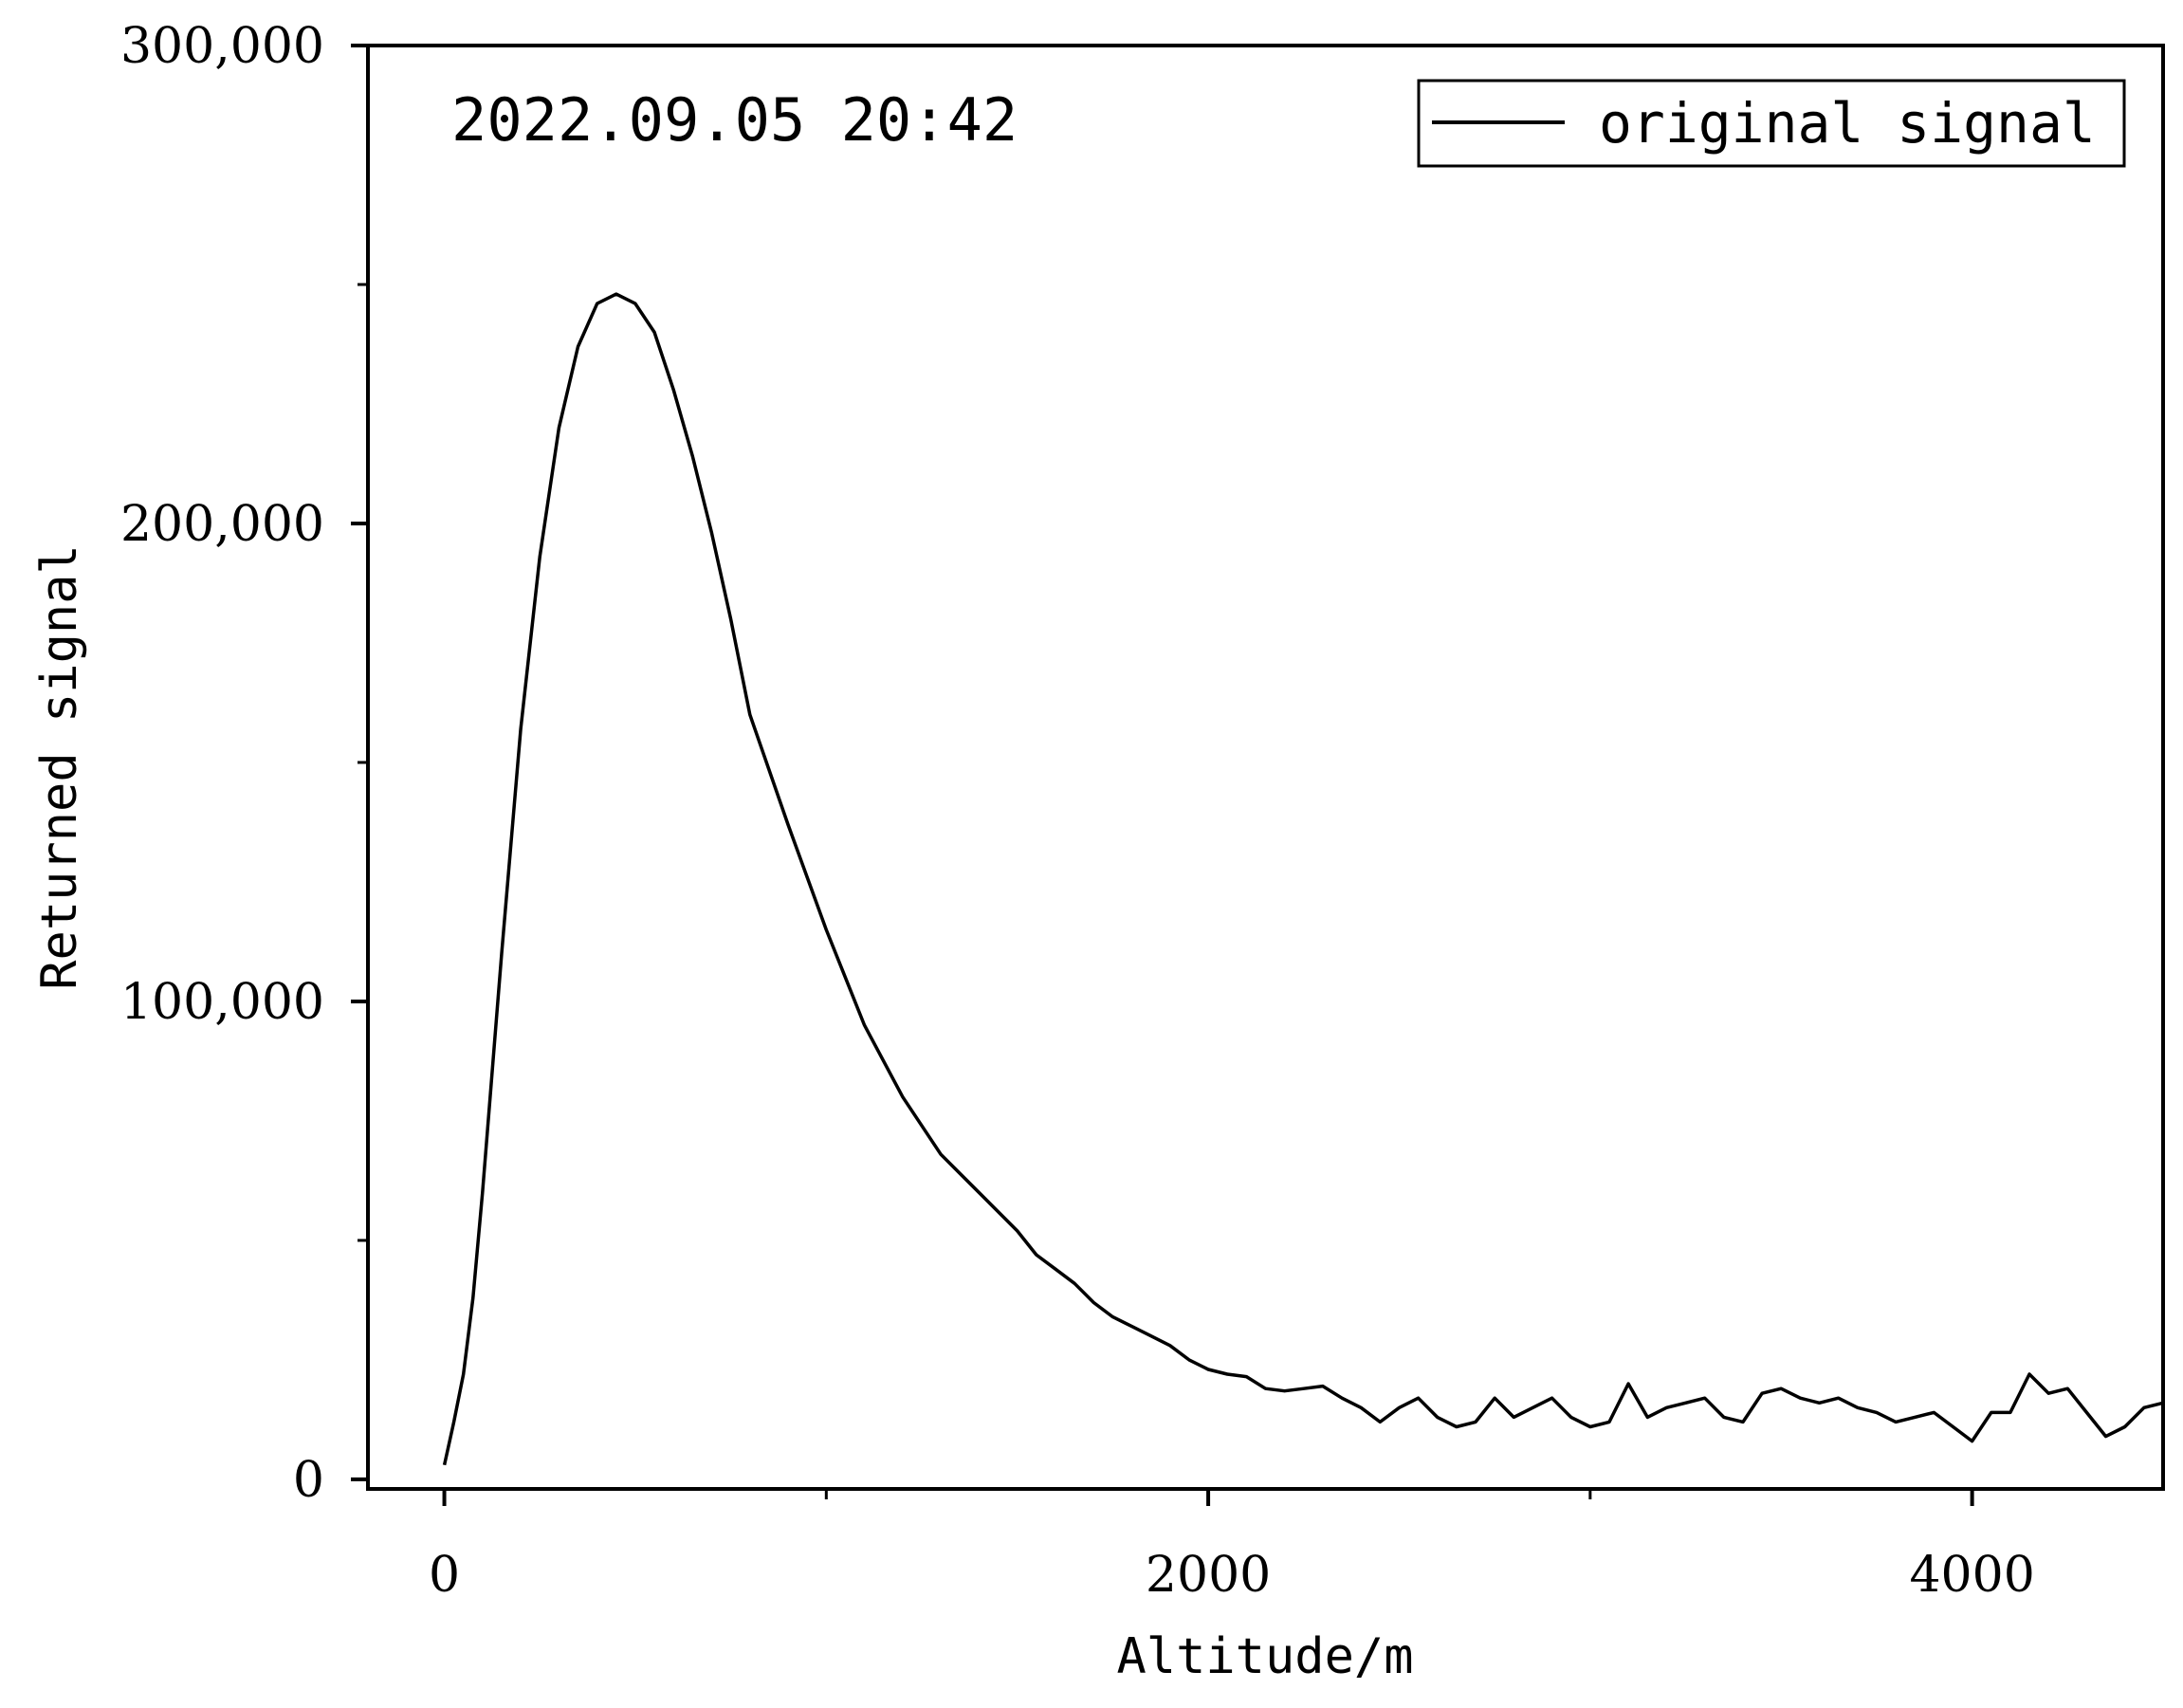  I want to click on x-tick-label: 2000, so click(1208, 1575).